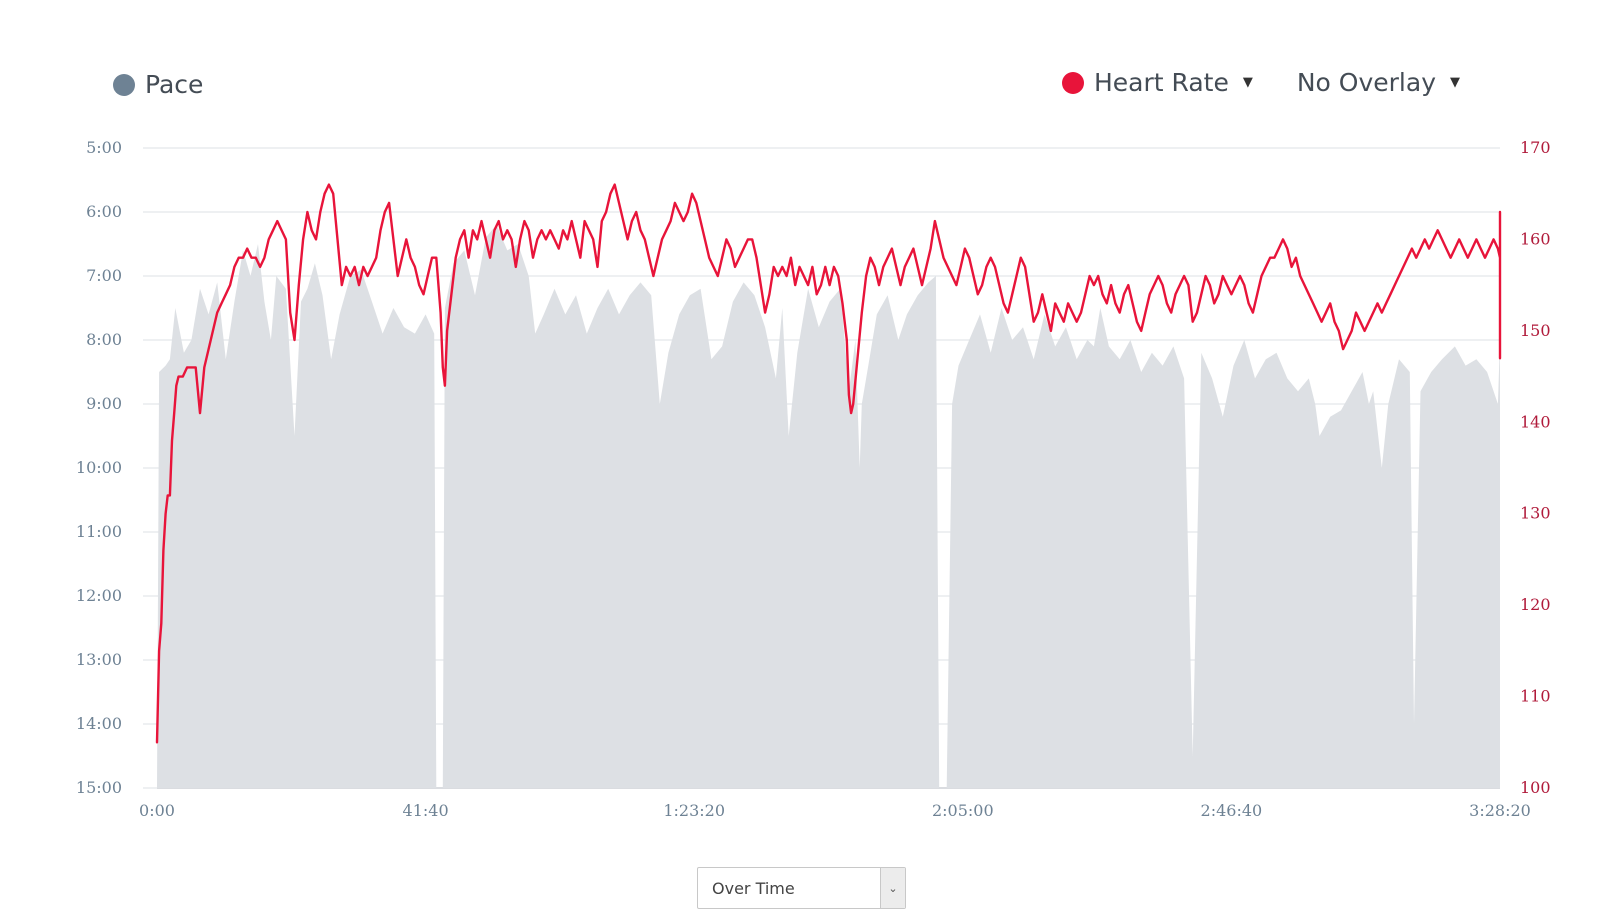 This screenshot has height=922, width=1600. I want to click on pace-tick-label: 7:00, so click(104, 275).